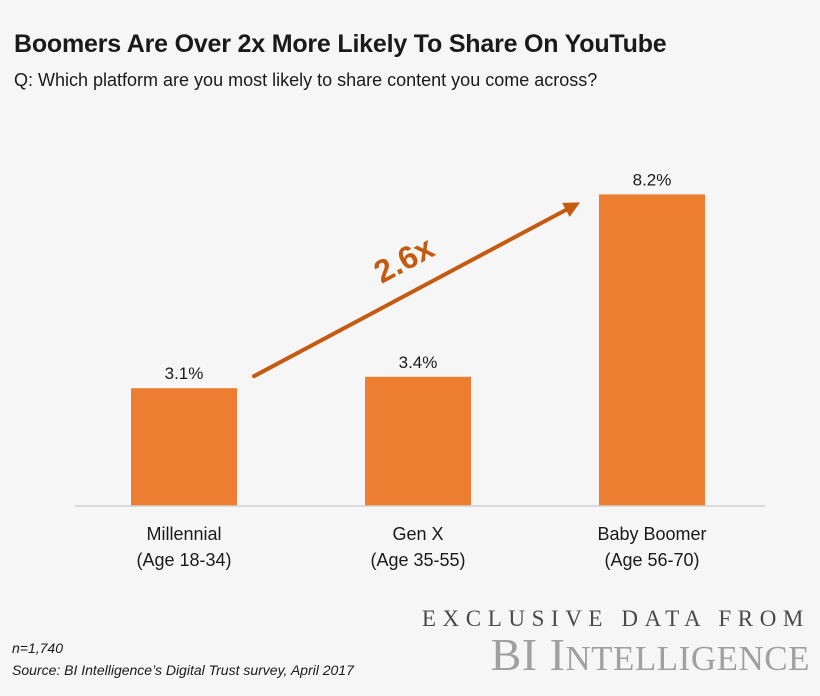 This screenshot has width=820, height=696. Describe the element at coordinates (687, 658) in the screenshot. I see `brand-logo-part-2: NTELLIGENCE` at that location.